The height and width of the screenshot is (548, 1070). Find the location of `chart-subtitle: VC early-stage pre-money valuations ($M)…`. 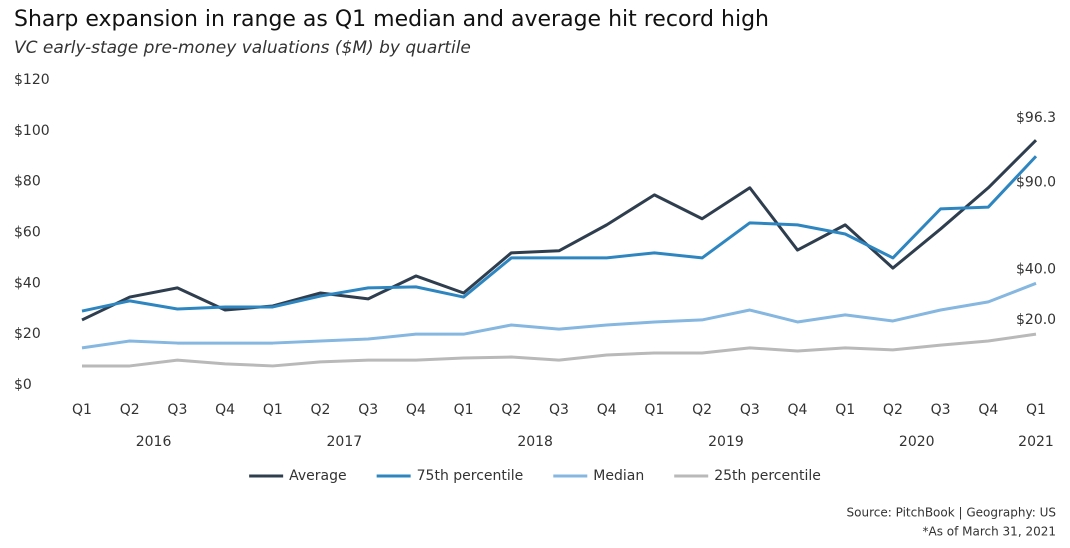

chart-subtitle: VC early-stage pre-money valuations ($M)… is located at coordinates (242, 48).